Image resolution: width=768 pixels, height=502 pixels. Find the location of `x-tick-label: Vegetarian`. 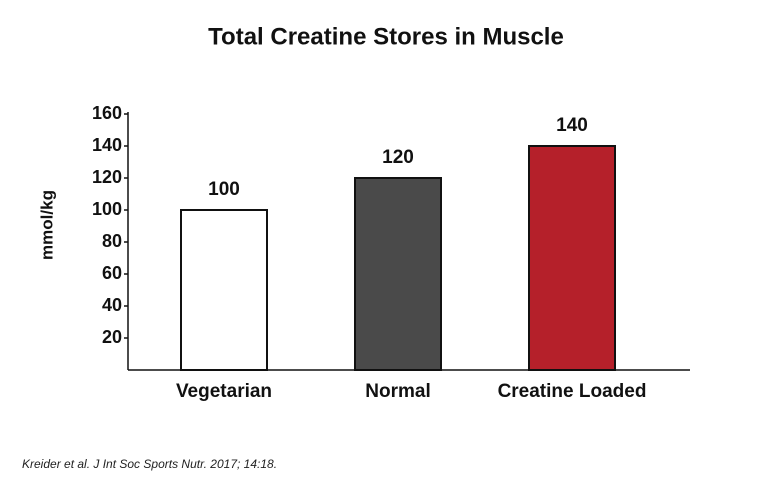

x-tick-label: Vegetarian is located at coordinates (224, 391).